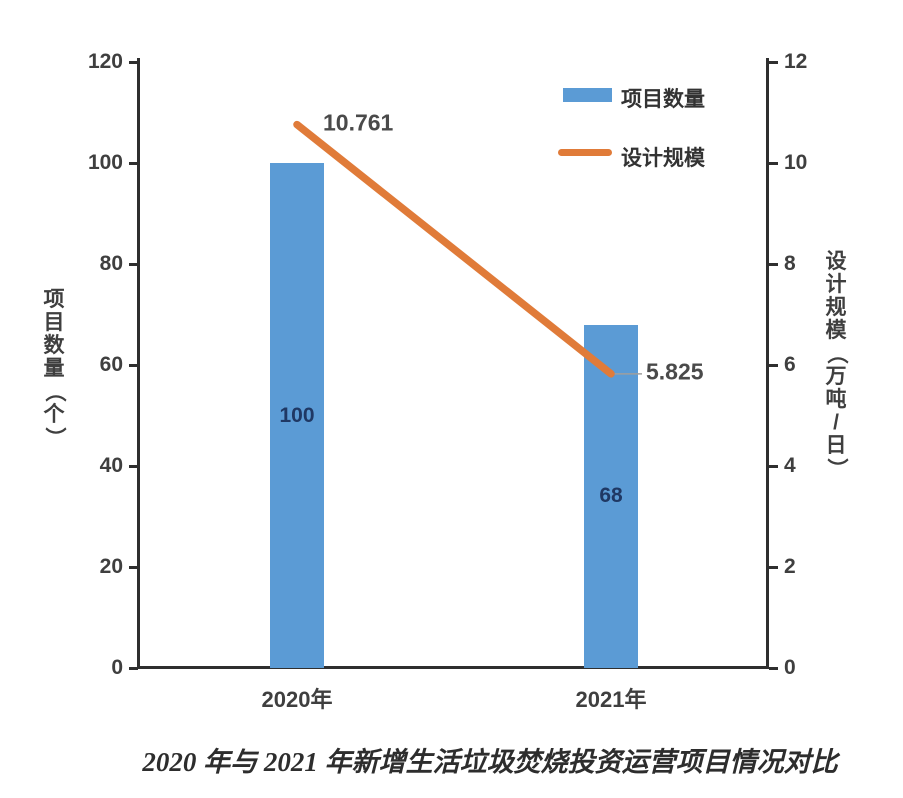 The width and height of the screenshot is (903, 798). Describe the element at coordinates (836, 284) in the screenshot. I see `axis-title-char: 计` at that location.